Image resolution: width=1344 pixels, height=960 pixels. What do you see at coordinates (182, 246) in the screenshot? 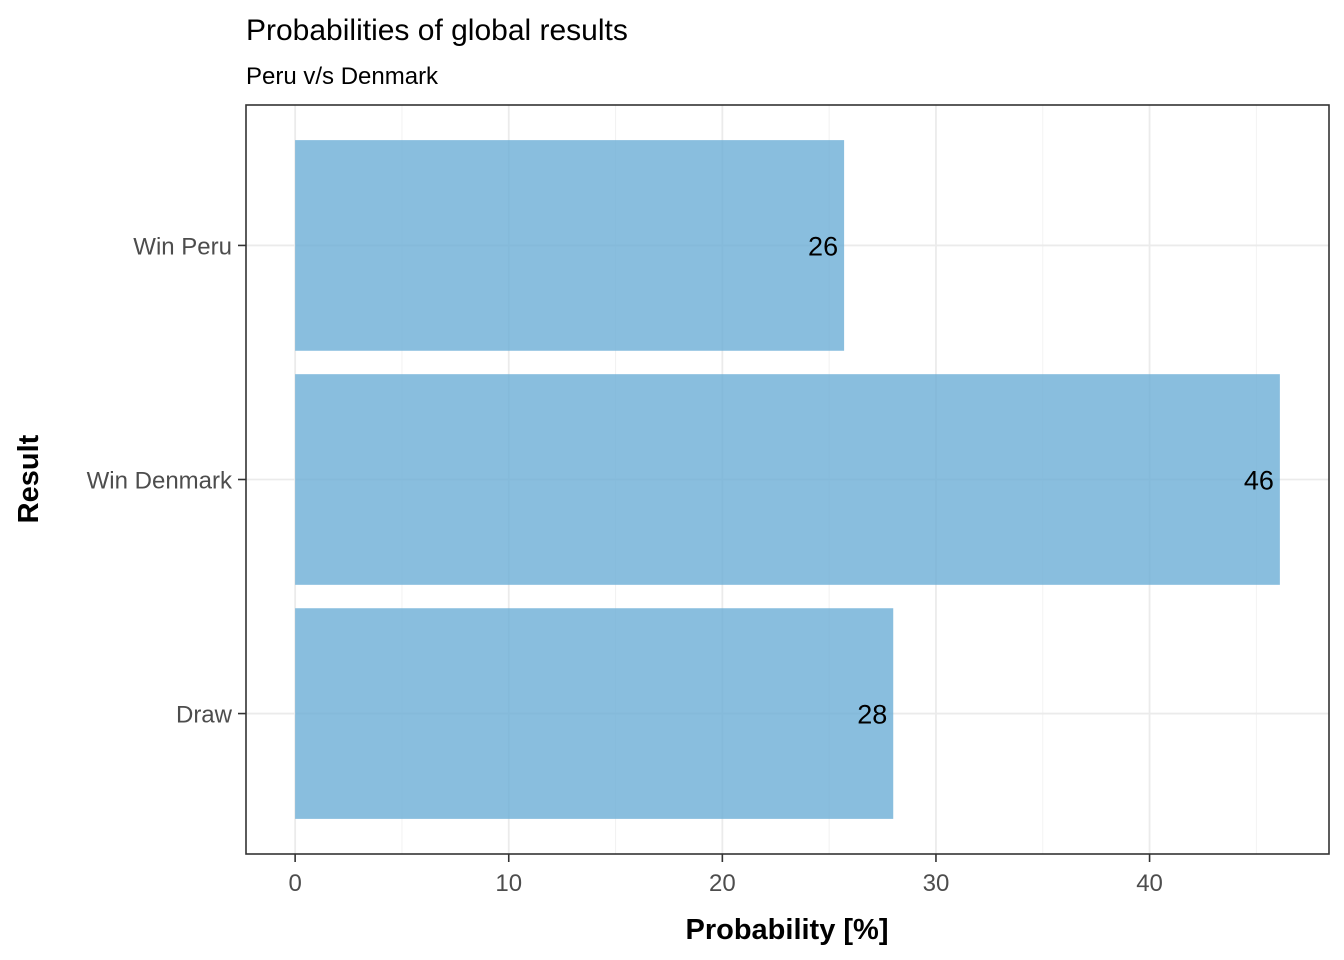
I see `y-tick-label: Win Peru` at bounding box center [182, 246].